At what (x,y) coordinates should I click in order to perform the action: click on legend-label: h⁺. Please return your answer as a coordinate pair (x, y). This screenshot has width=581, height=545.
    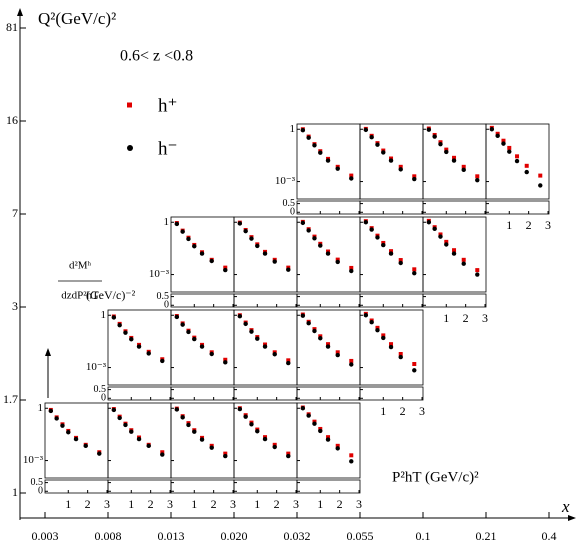
    Looking at the image, I should click on (168, 105).